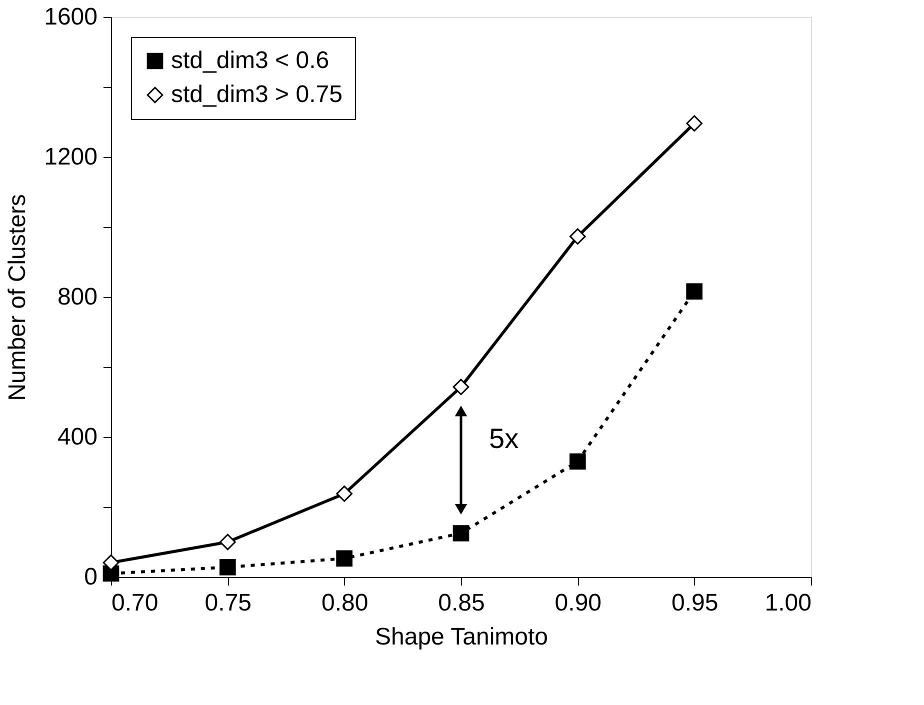  Describe the element at coordinates (71, 17) in the screenshot. I see `y-tick-label: 1600` at that location.